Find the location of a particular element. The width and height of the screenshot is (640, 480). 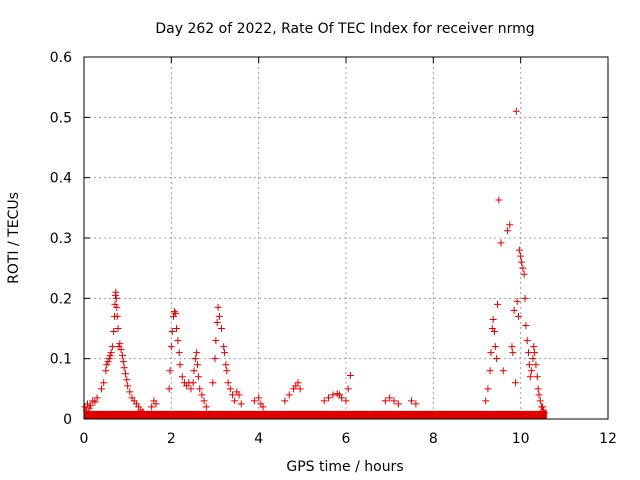

x-tick-label: 10 is located at coordinates (521, 439).